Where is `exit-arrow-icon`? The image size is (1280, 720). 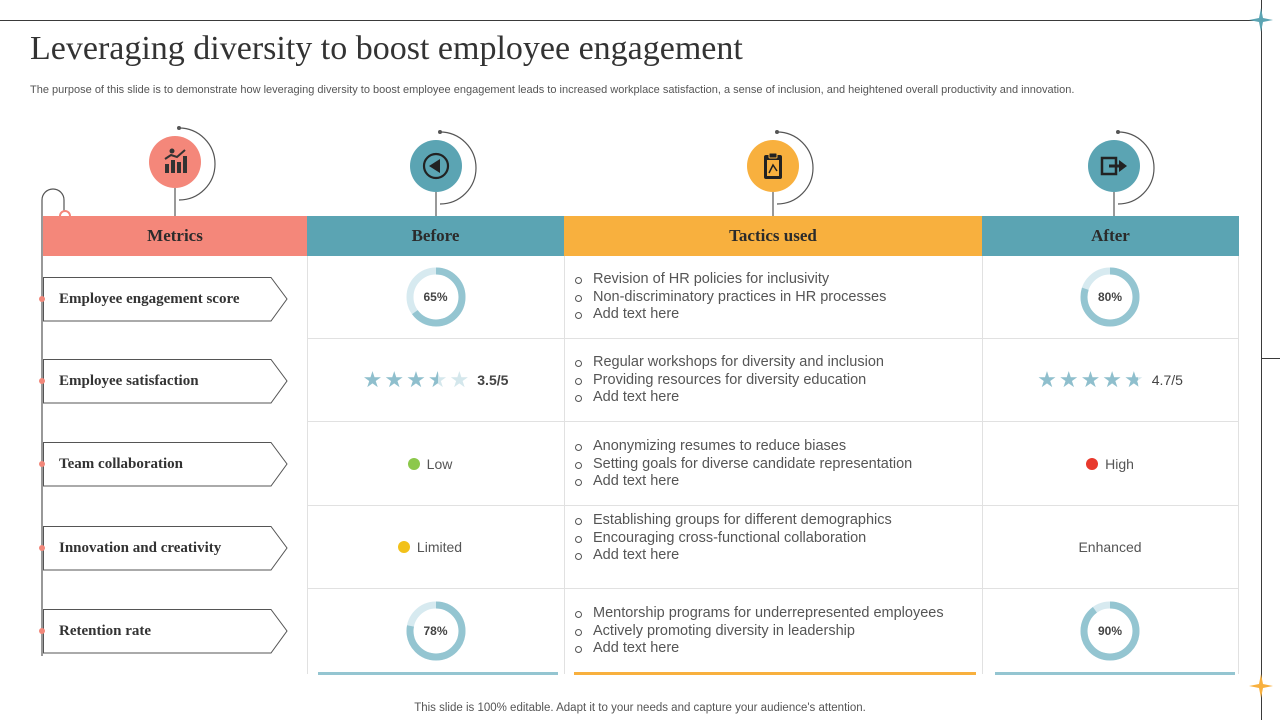 exit-arrow-icon is located at coordinates (1114, 166).